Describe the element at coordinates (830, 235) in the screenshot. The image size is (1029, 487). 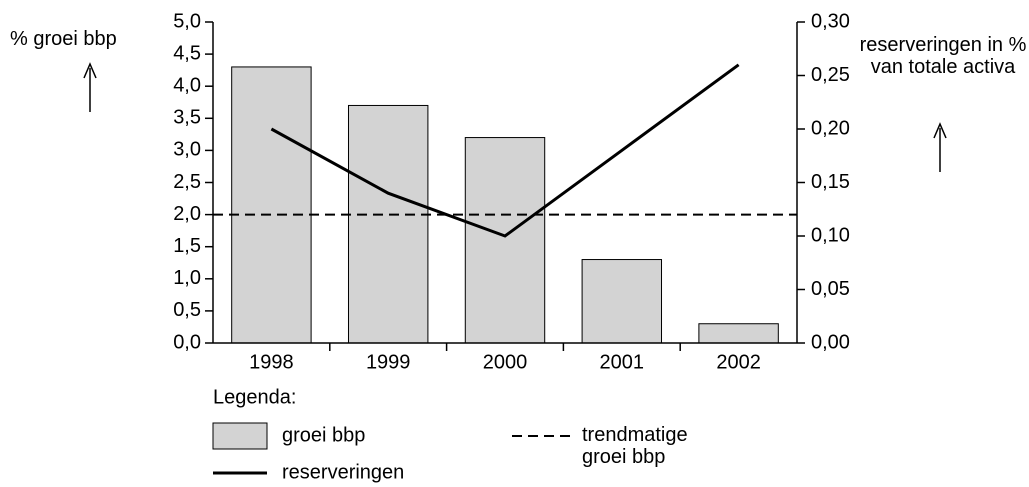
I see `y2-tick-label: 0,10` at that location.